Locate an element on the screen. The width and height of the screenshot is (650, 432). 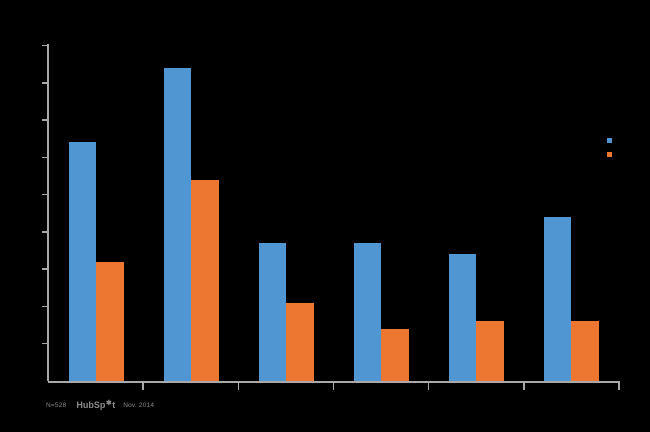
legend-swatch-series-1-icon is located at coordinates (609, 140).